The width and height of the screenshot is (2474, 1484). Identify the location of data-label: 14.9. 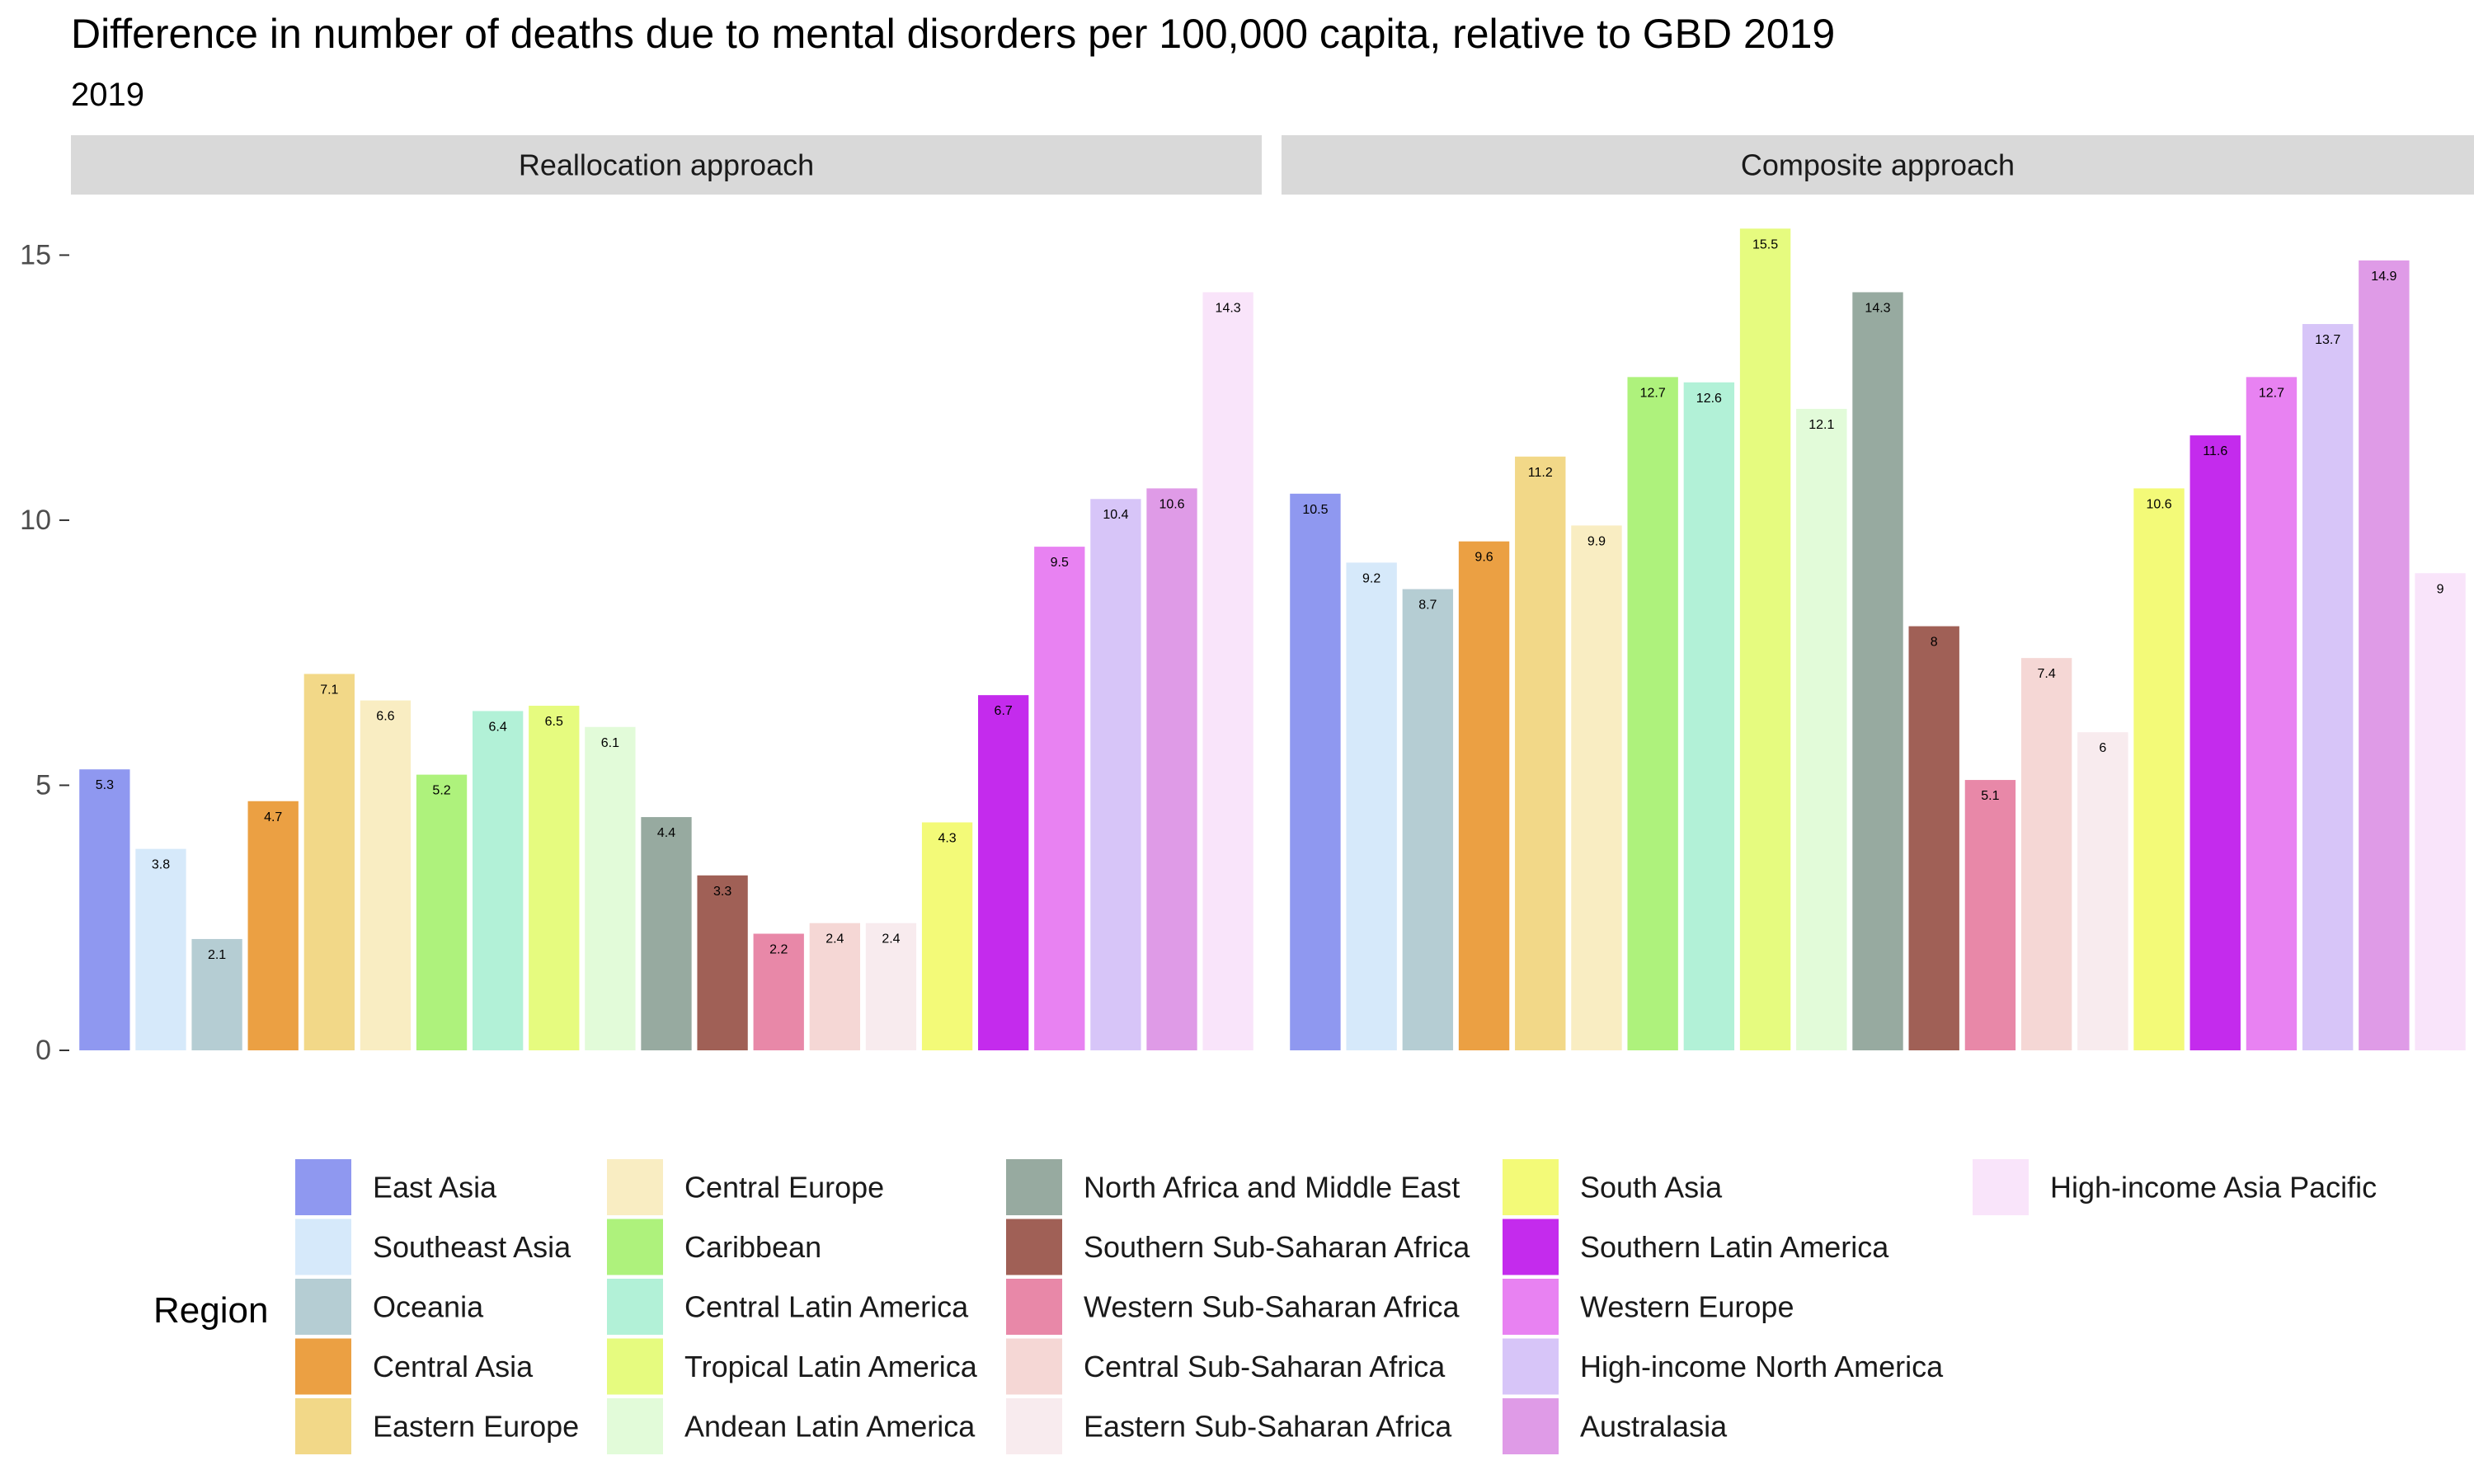
(2383, 277).